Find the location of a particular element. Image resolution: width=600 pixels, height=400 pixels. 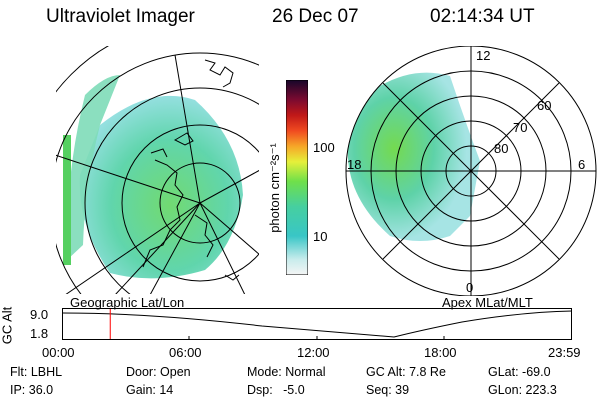

glon-info: GLon: 223.3 is located at coordinates (522, 390).